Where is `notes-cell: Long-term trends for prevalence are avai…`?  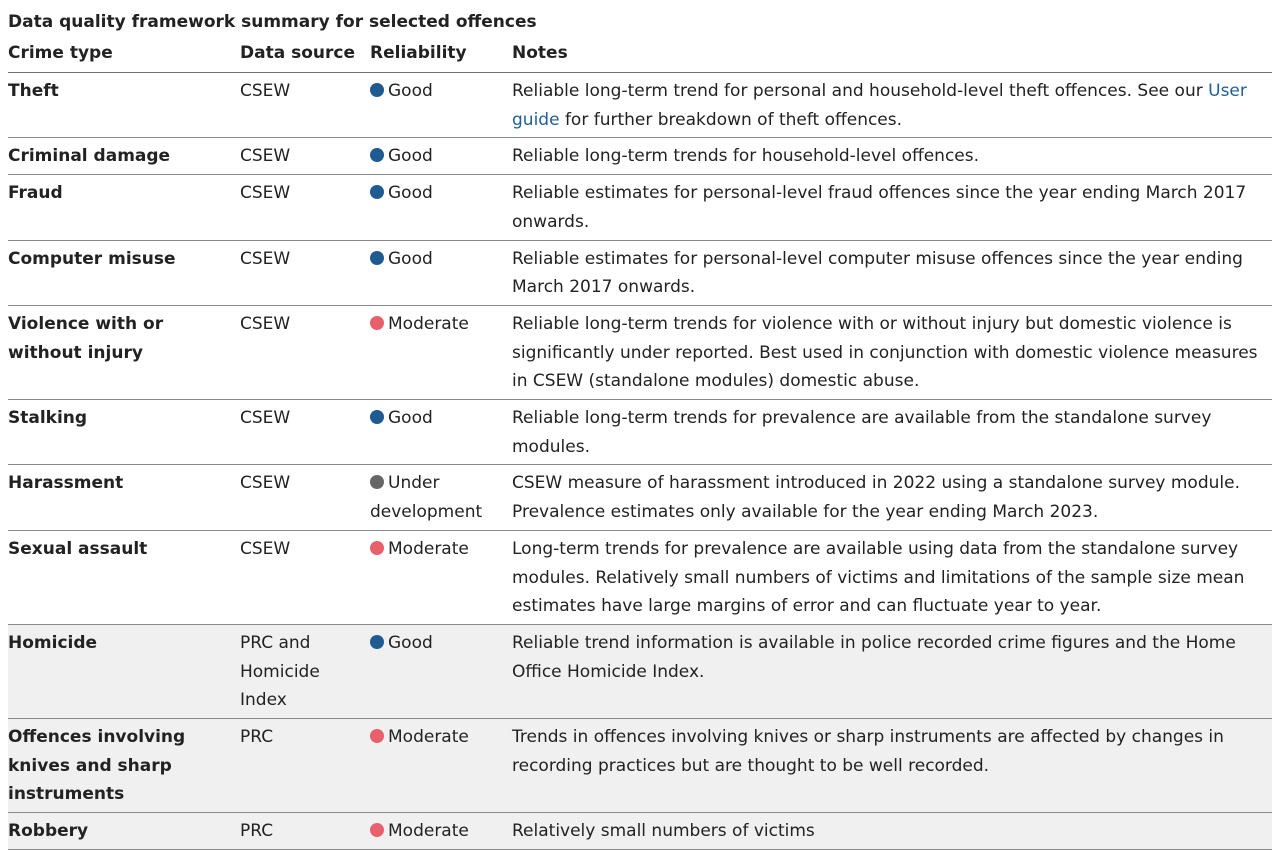 notes-cell: Long-term trends for prevalence are avai… is located at coordinates (892, 577).